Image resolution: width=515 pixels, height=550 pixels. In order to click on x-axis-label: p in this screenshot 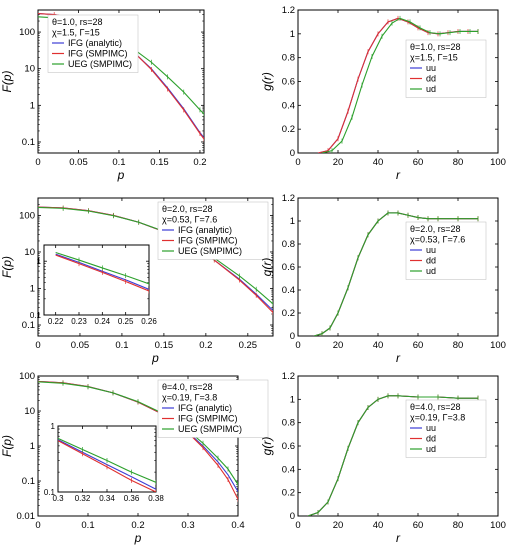, I will do `click(138, 538)`.